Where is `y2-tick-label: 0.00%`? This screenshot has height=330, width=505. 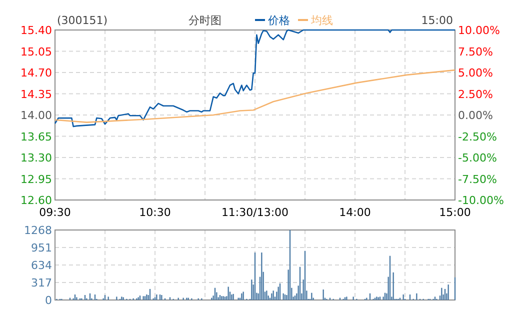 y2-tick-label: 0.00% is located at coordinates (475, 115).